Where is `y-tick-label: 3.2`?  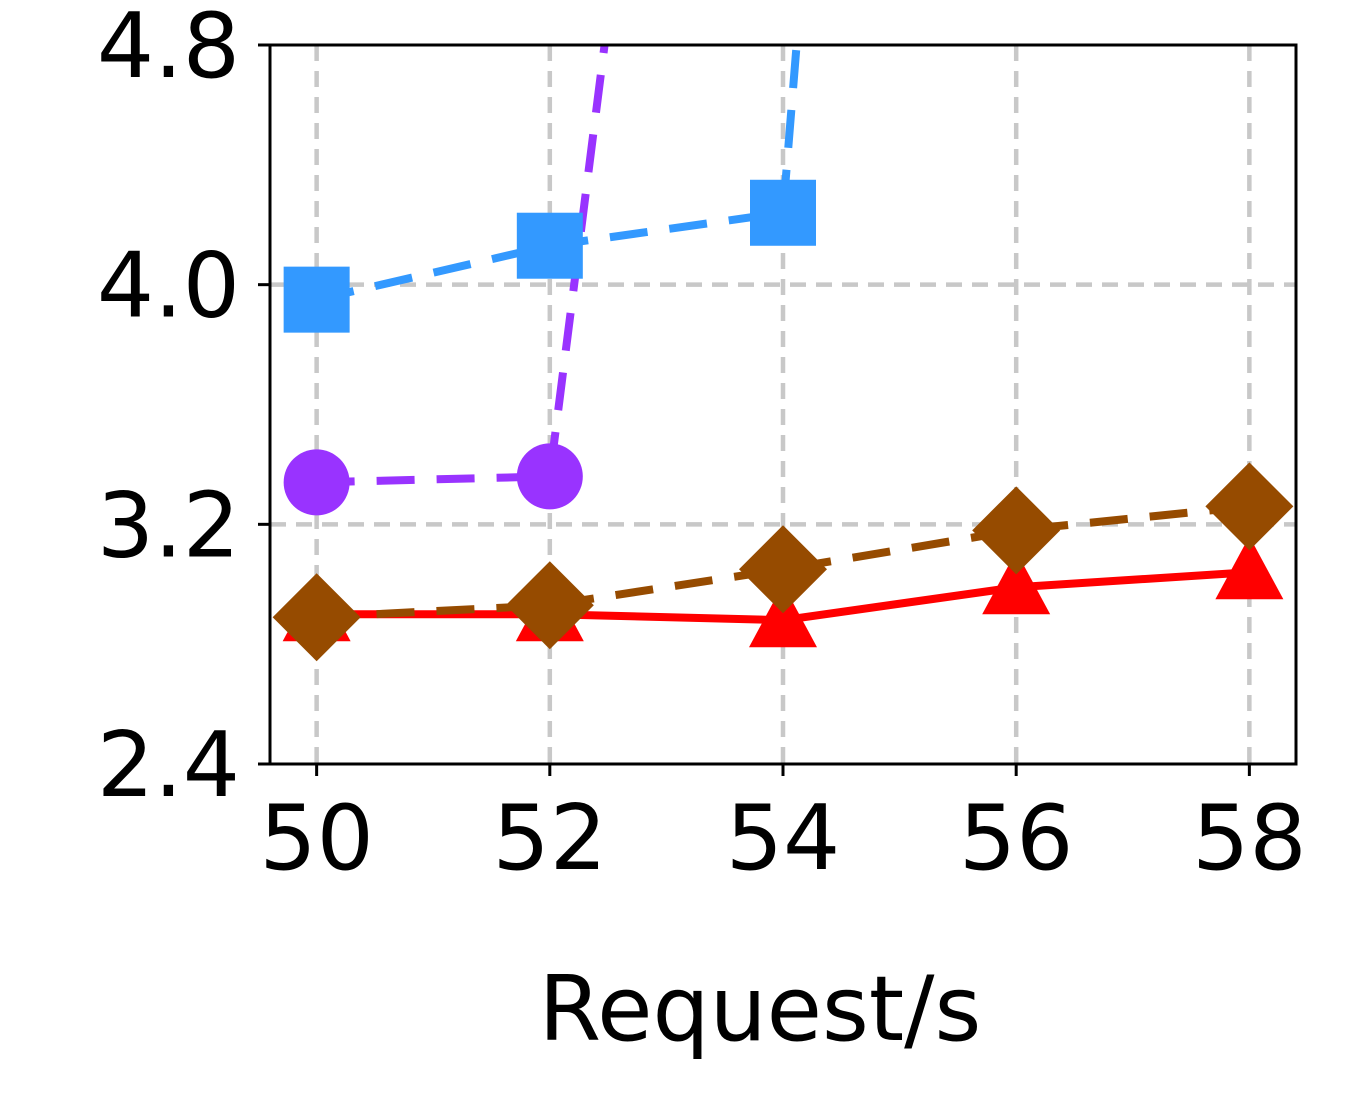
y-tick-label: 3.2 is located at coordinates (168, 525).